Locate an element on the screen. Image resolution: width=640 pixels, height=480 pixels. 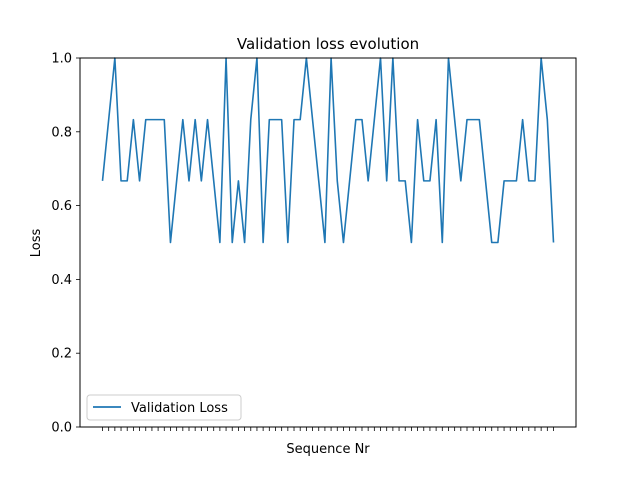
y-tick-label: 0.6 is located at coordinates (61, 206).